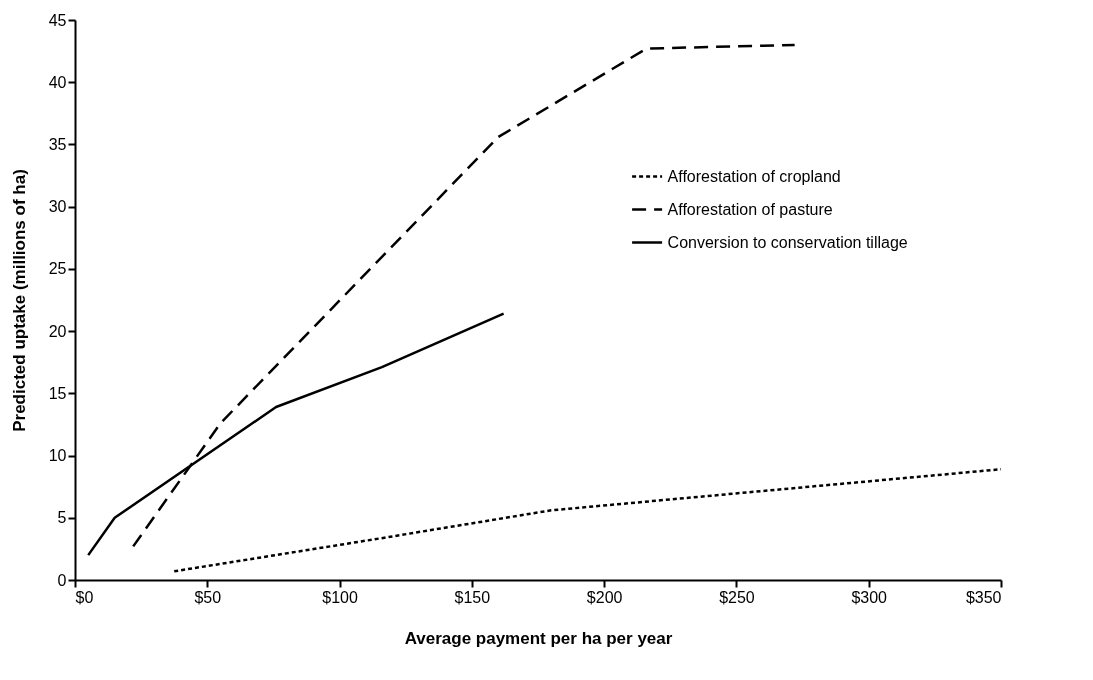 The height and width of the screenshot is (680, 1093). What do you see at coordinates (57, 393) in the screenshot?
I see `y-tick-label: 15` at bounding box center [57, 393].